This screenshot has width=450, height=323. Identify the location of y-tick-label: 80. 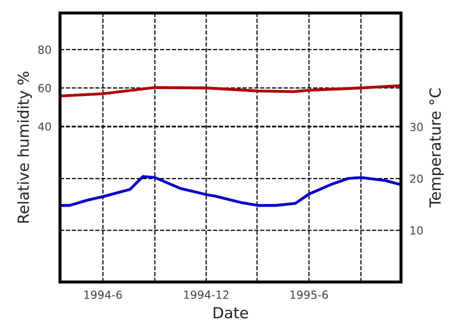
(44, 49).